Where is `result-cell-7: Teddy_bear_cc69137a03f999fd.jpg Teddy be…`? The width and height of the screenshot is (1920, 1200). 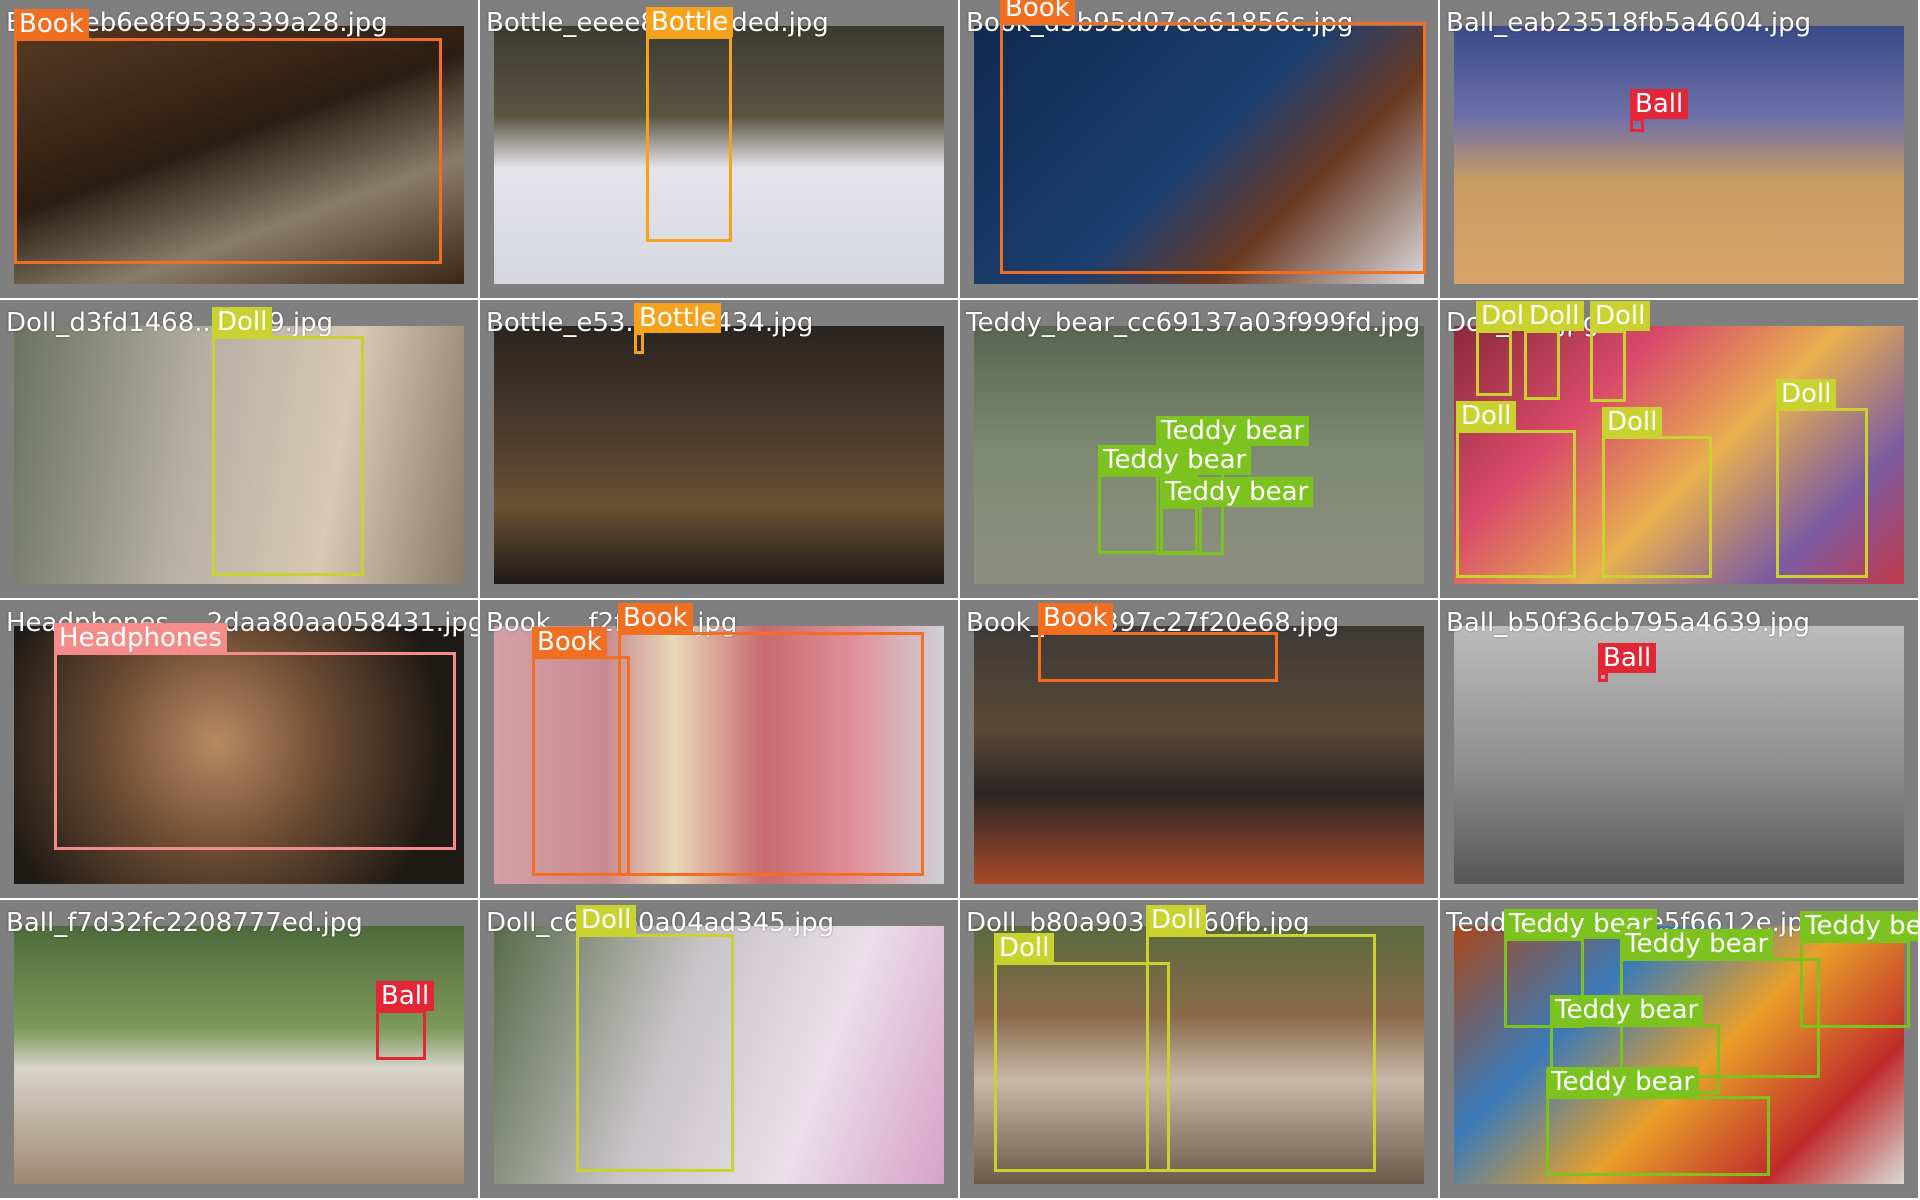 result-cell-7: Teddy_bear_cc69137a03f999fd.jpg Teddy be… is located at coordinates (1200, 450).